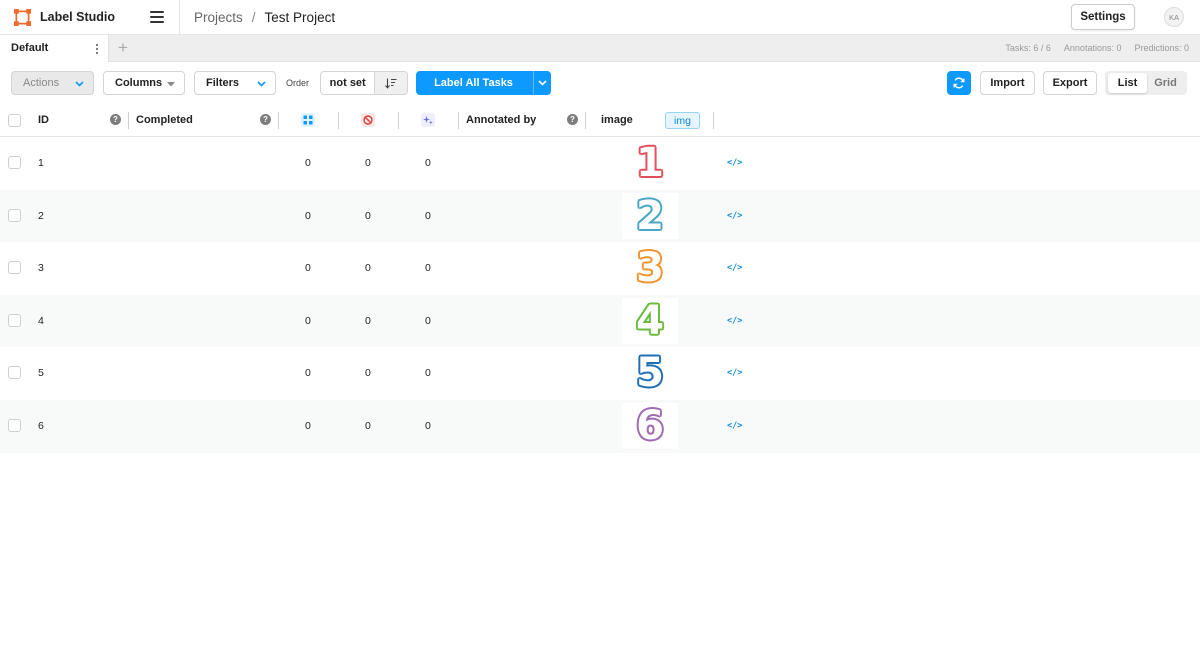 The image size is (1200, 657). What do you see at coordinates (1127, 83) in the screenshot?
I see `view-list-button: List` at bounding box center [1127, 83].